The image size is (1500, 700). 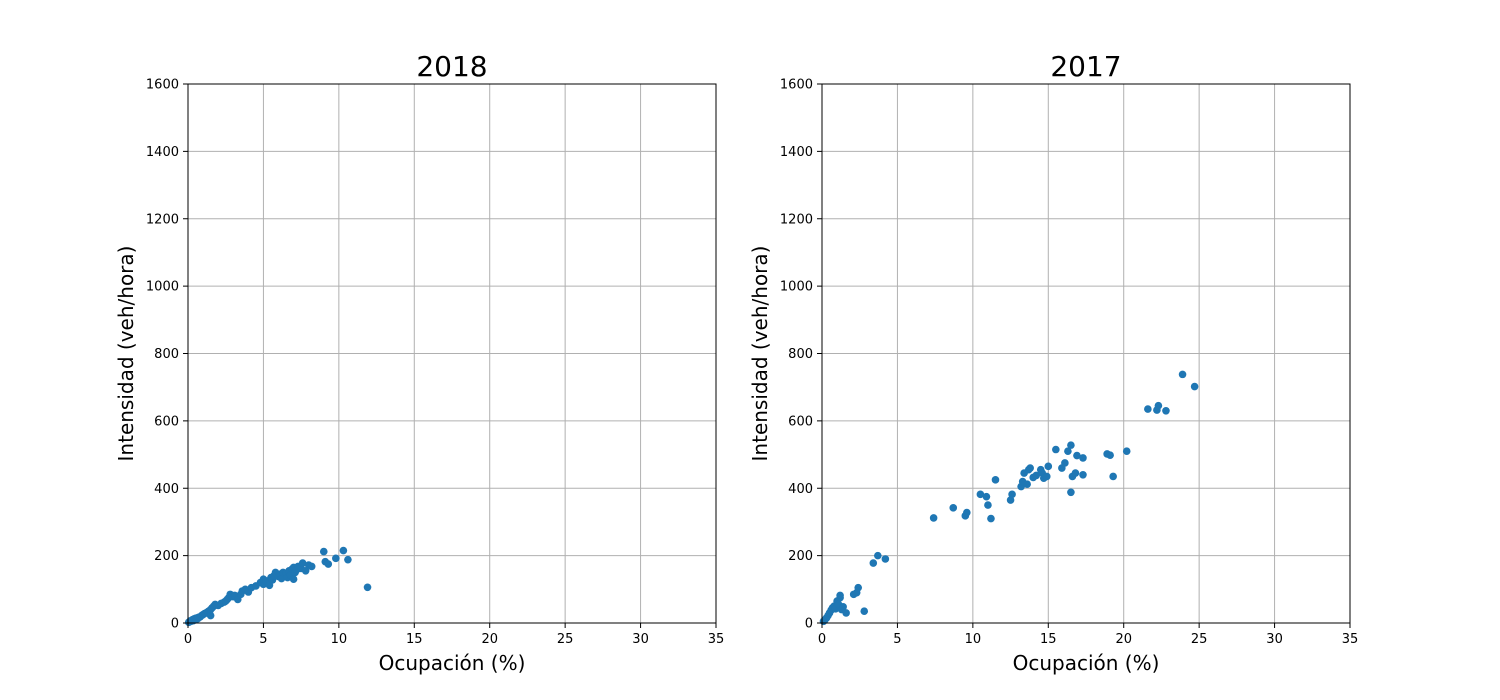 What do you see at coordinates (451, 66) in the screenshot?
I see `chart-title: 2018` at bounding box center [451, 66].